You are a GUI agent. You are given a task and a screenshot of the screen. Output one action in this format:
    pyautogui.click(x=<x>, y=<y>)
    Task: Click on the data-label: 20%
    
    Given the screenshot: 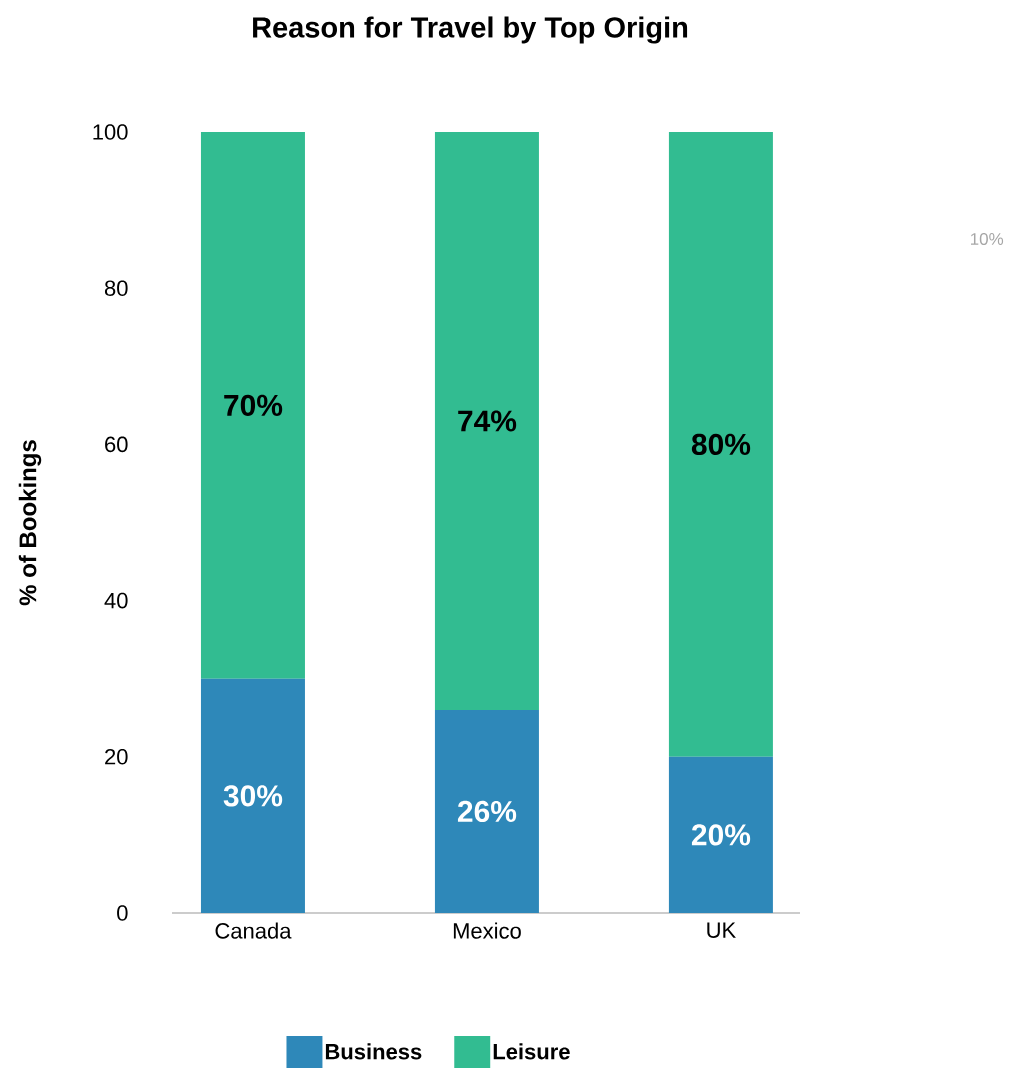 What is the action you would take?
    pyautogui.click(x=721, y=835)
    